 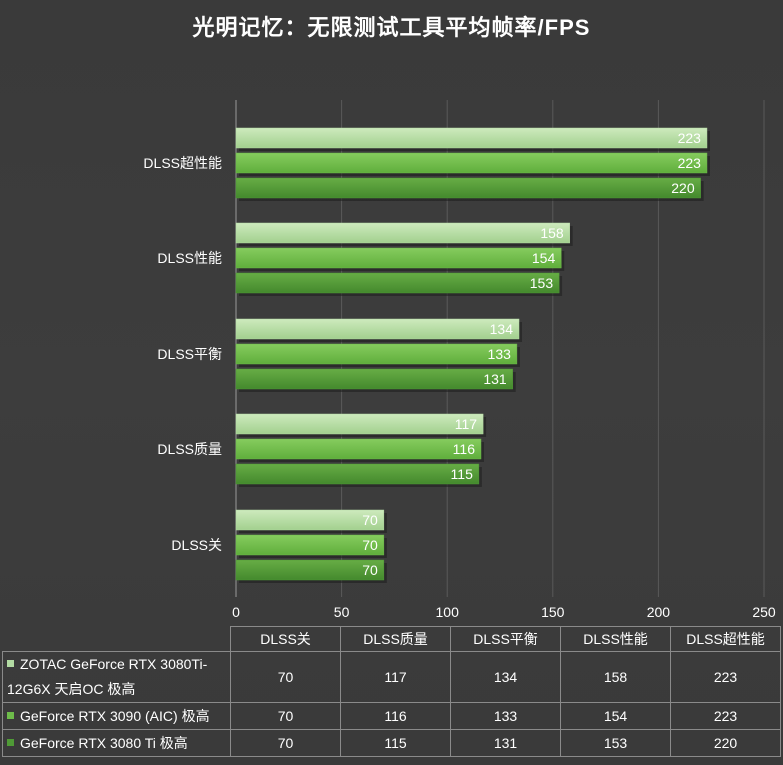 What do you see at coordinates (395, 743) in the screenshot?
I see `table-cell: 115` at bounding box center [395, 743].